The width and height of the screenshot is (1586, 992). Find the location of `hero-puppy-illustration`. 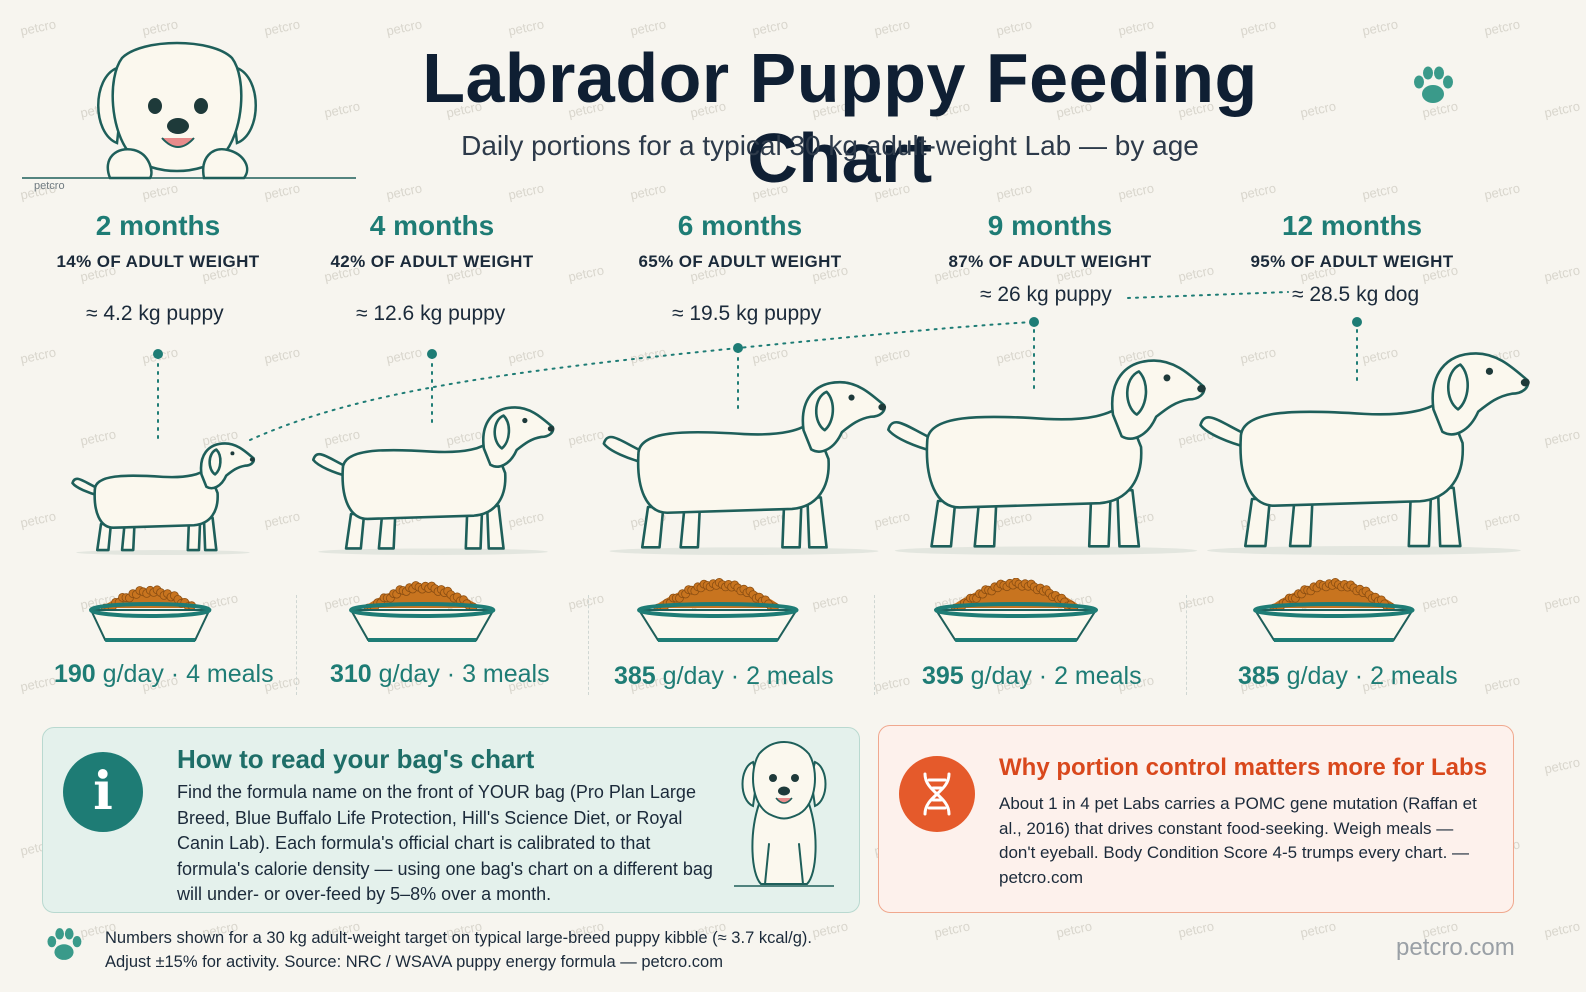

hero-puppy-illustration is located at coordinates (189, 110).